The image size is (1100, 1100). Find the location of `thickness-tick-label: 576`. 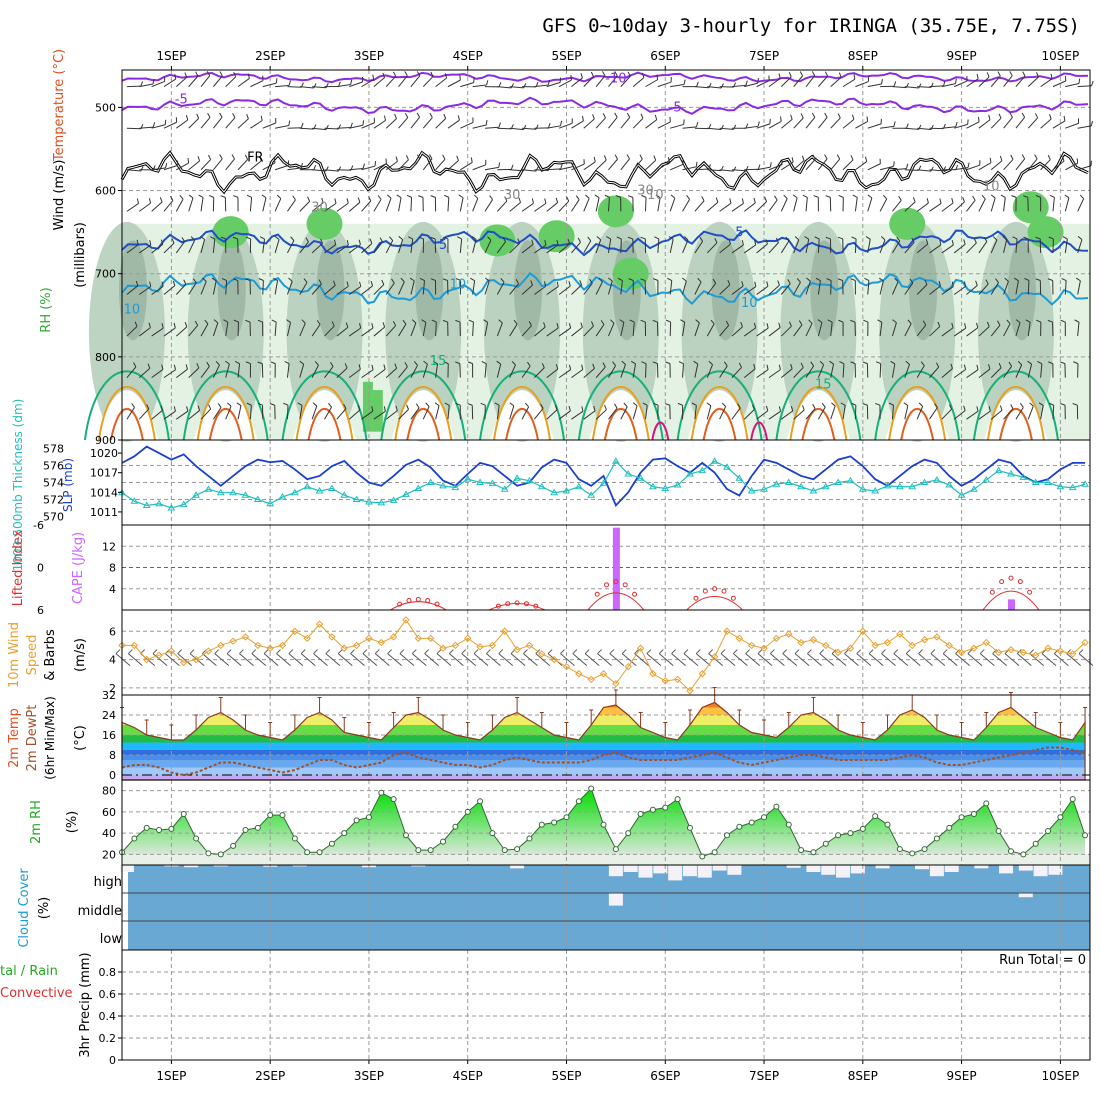

thickness-tick-label: 576 is located at coordinates (53, 466).